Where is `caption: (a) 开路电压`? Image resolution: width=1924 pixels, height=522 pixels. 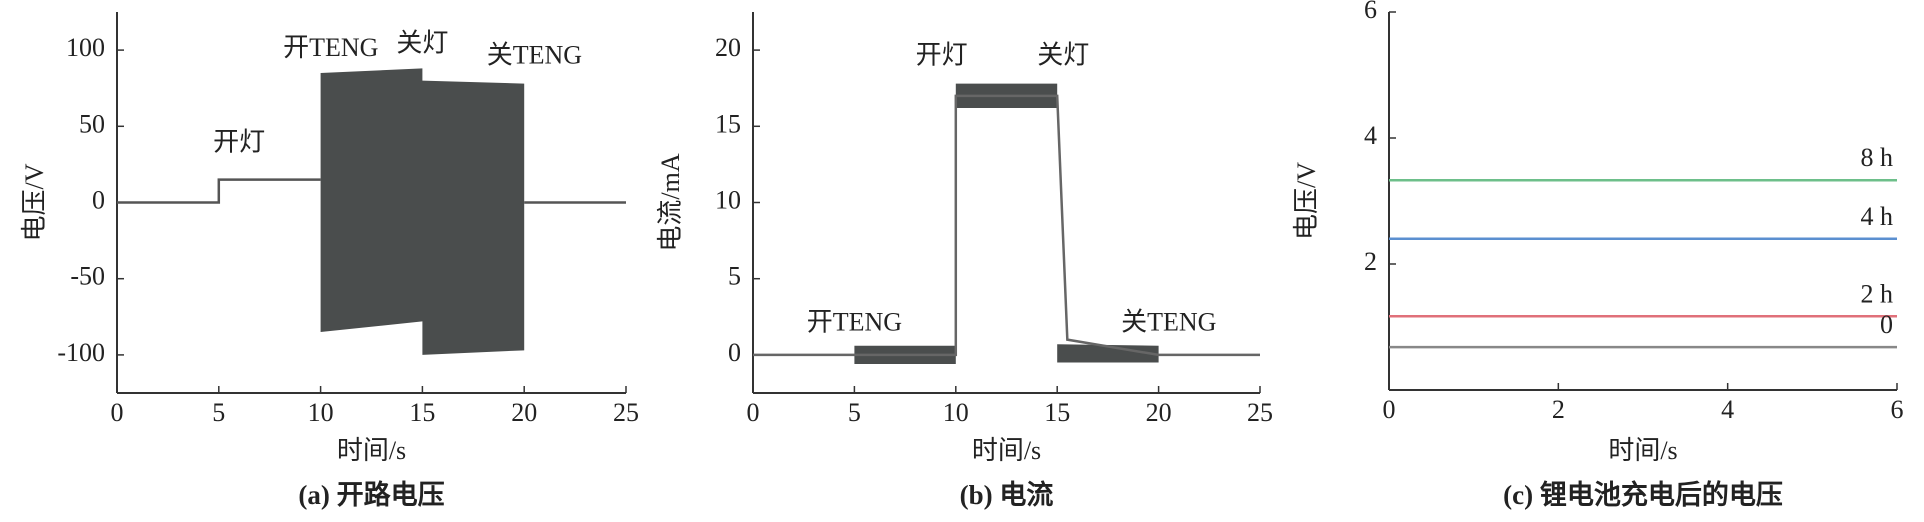
caption: (a) 开路电压 is located at coordinates (371, 494).